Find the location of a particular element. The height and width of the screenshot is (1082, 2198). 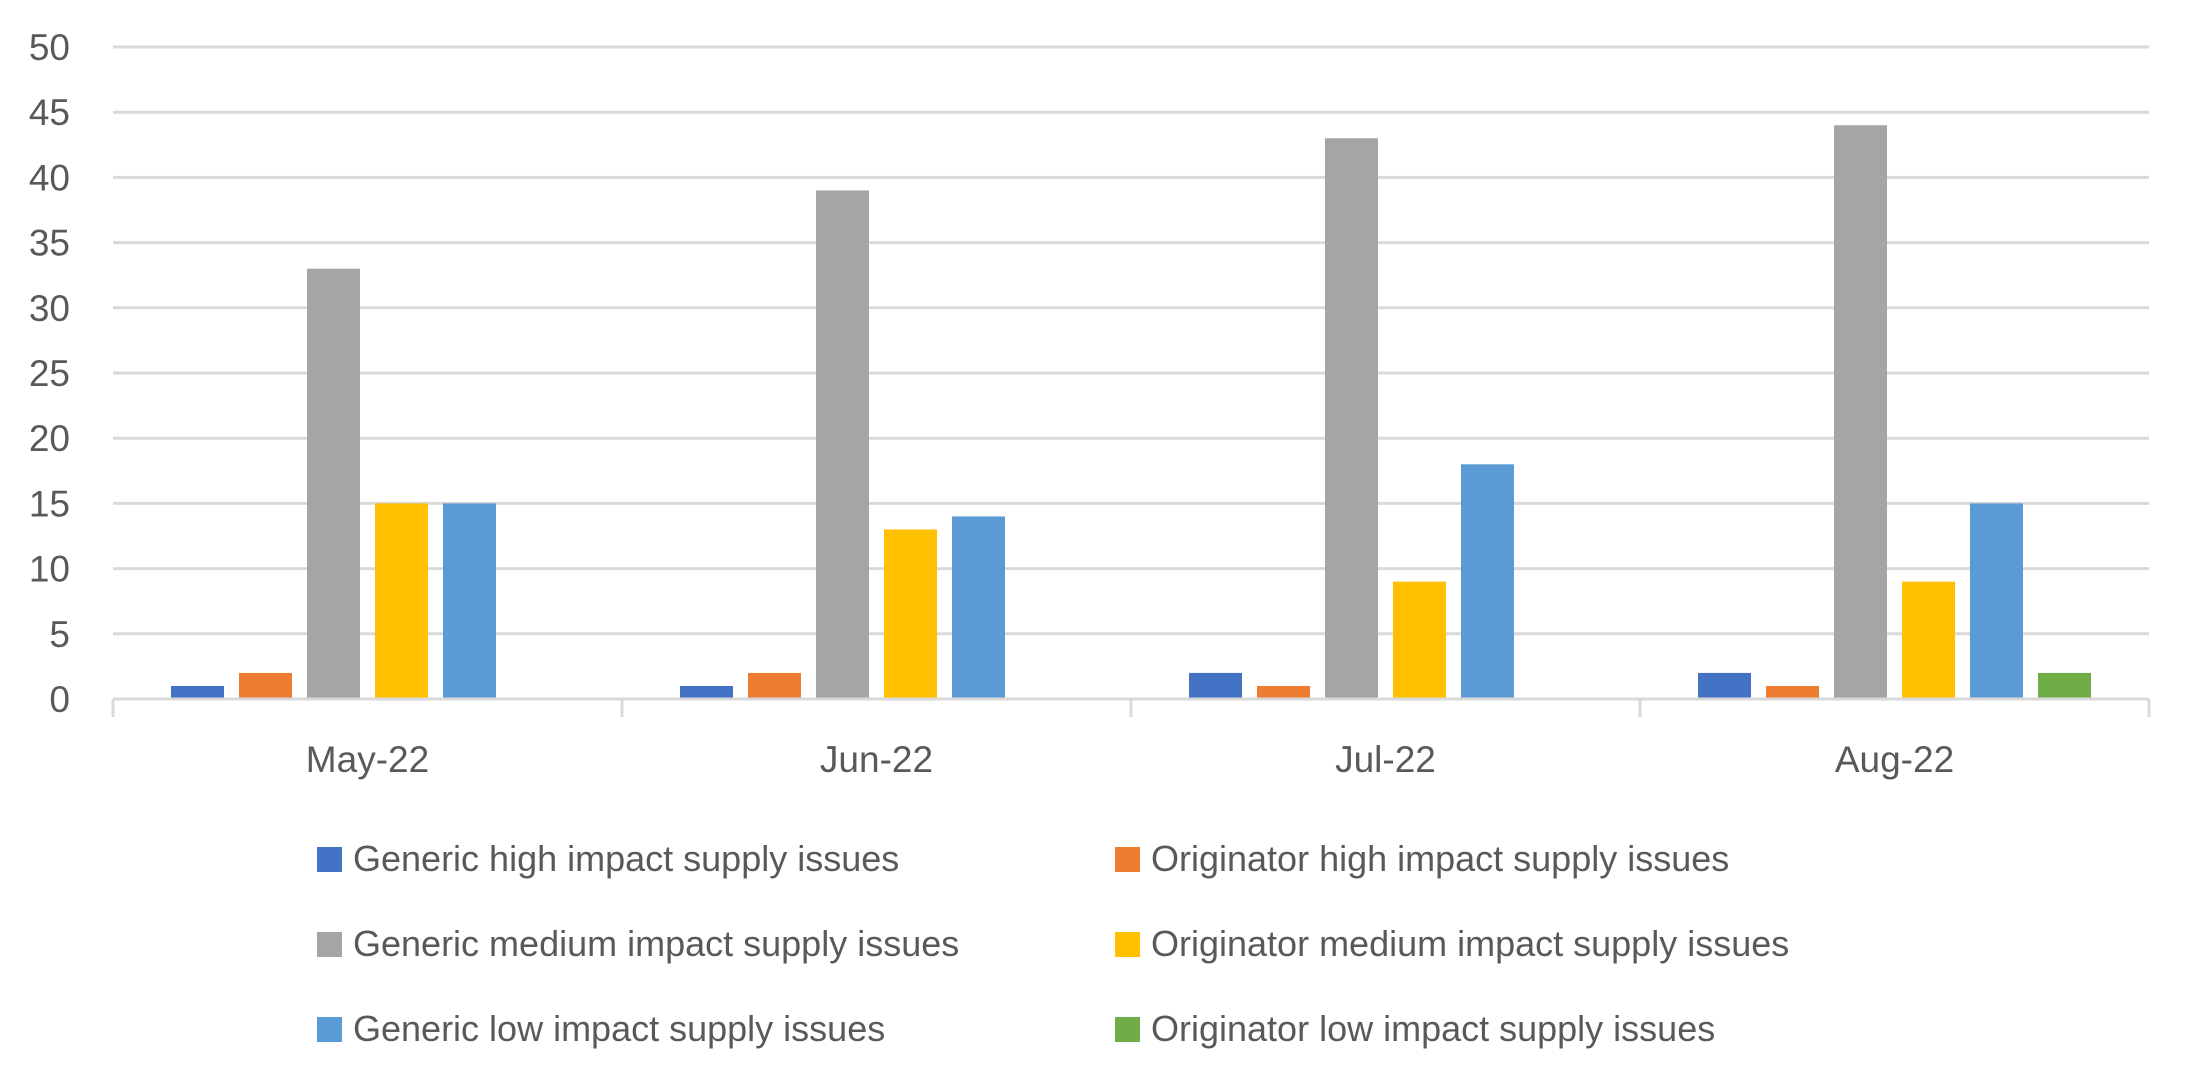

y-tick-label: 25 is located at coordinates (49, 373).